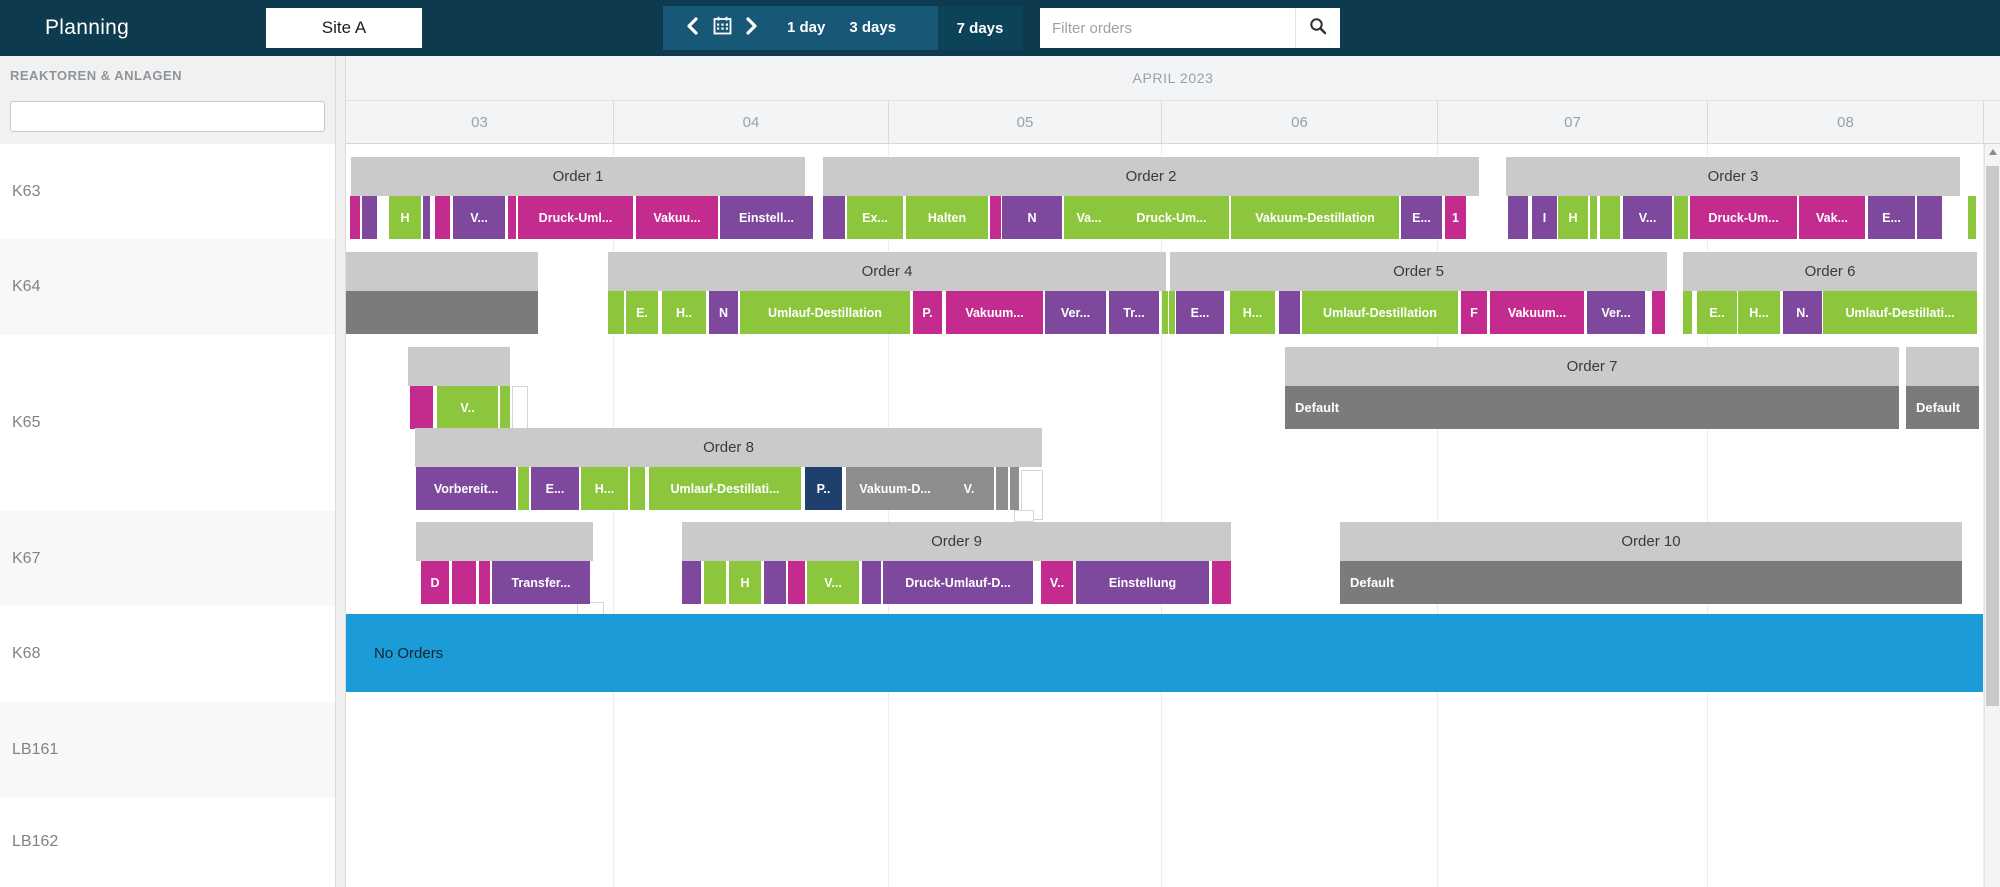 Image resolution: width=2000 pixels, height=887 pixels. I want to click on resource-row-k68: K68, so click(167, 654).